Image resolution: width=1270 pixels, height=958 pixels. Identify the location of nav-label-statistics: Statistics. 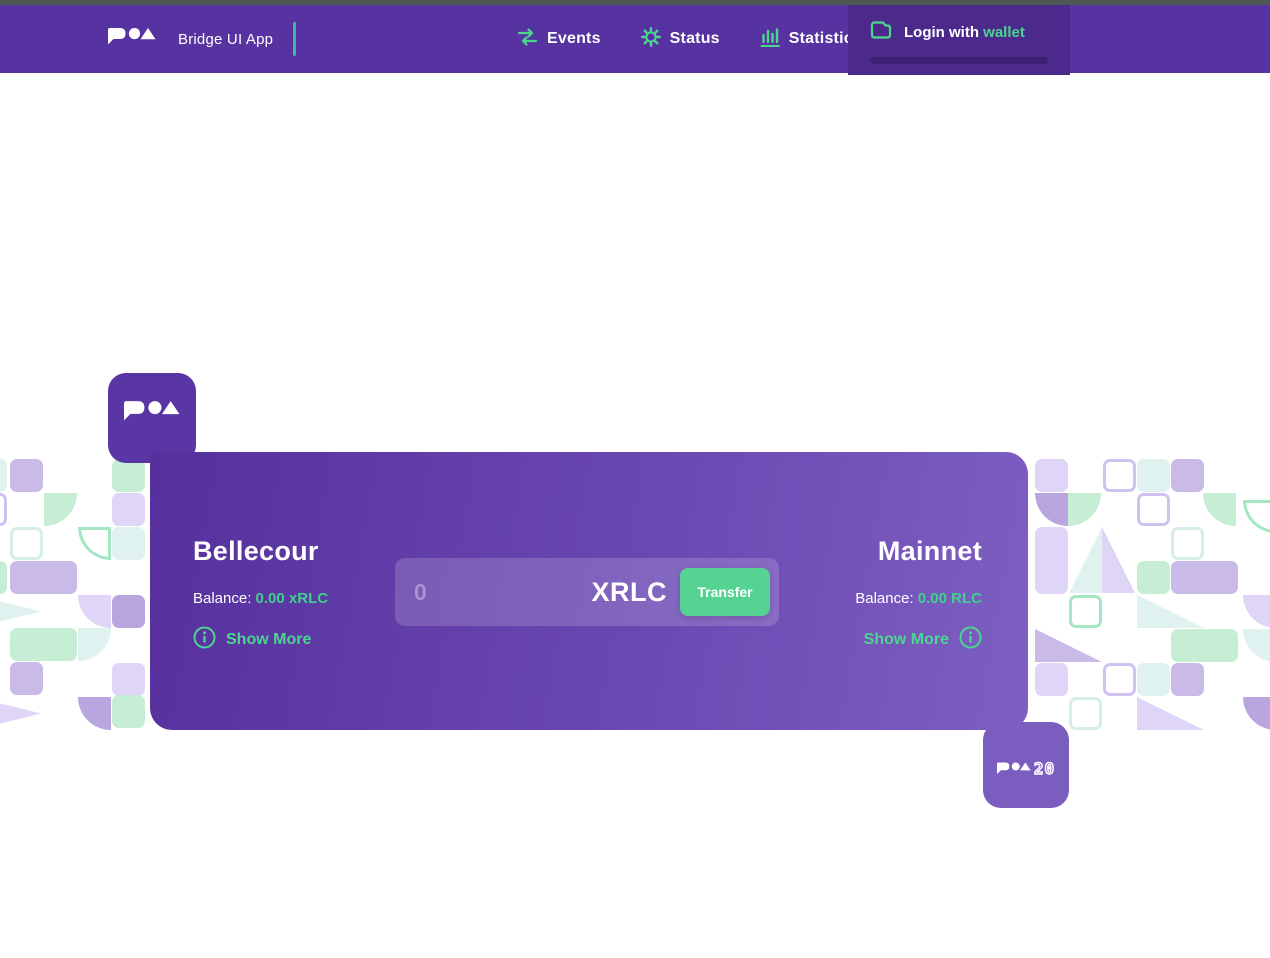
(825, 38).